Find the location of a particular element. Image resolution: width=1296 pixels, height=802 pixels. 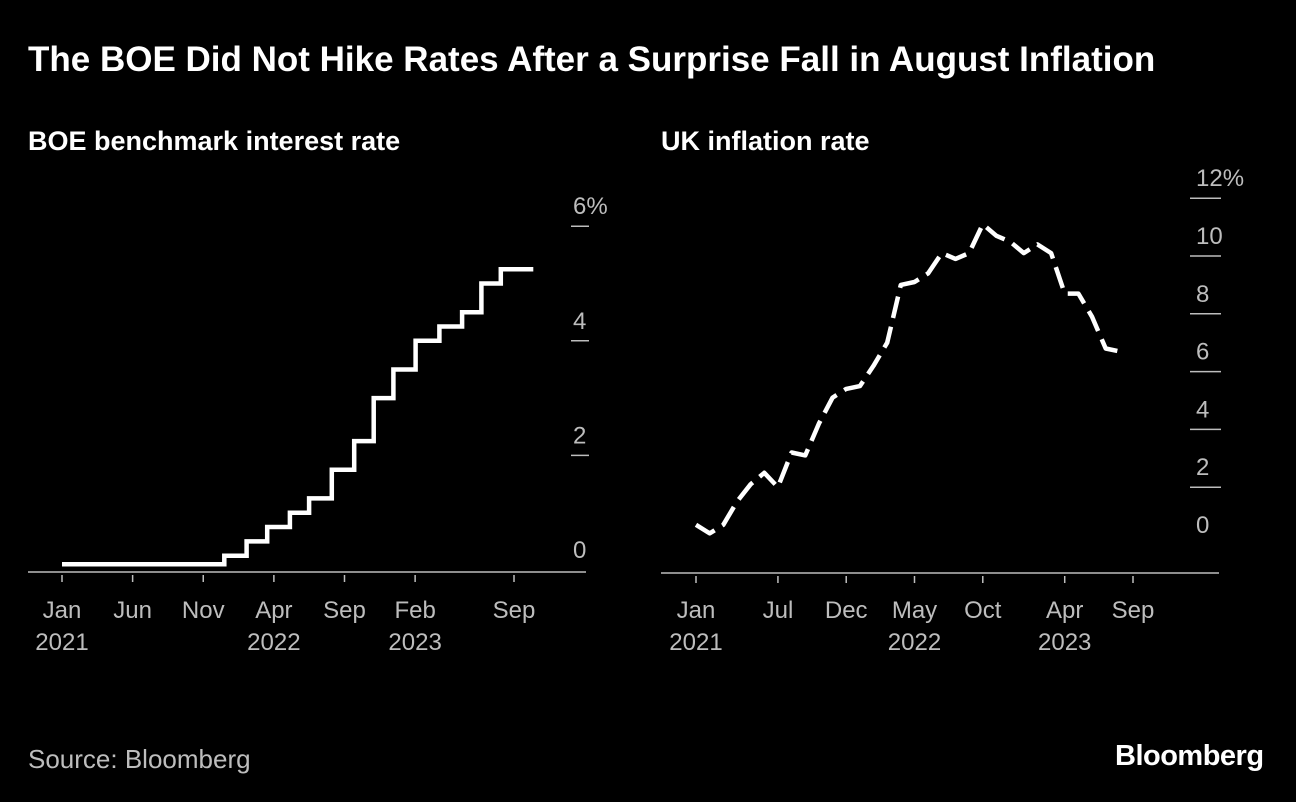

source-note: Source: Bloomberg is located at coordinates (139, 759).